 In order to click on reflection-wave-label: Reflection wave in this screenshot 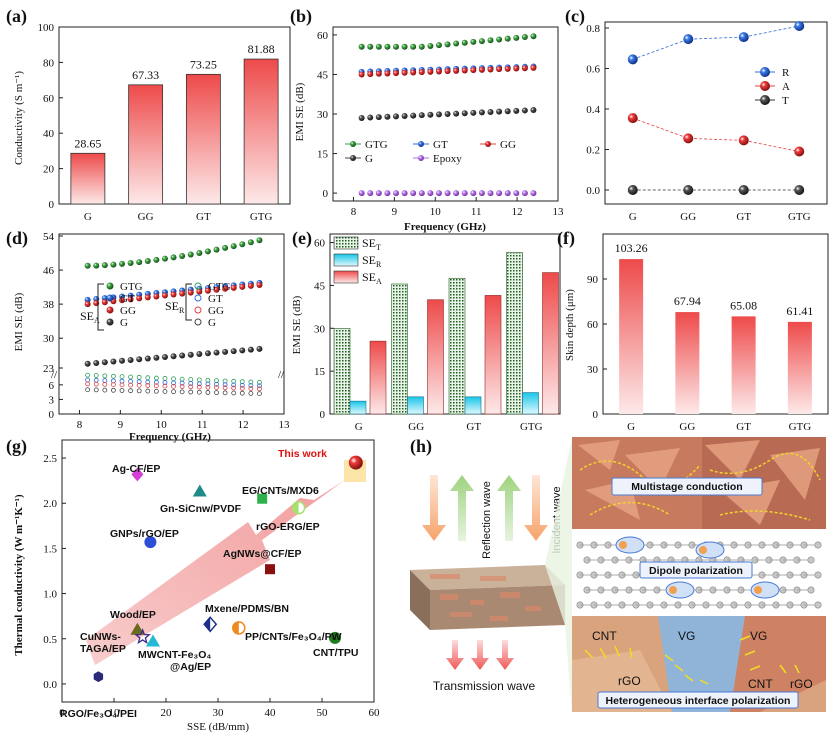, I will do `click(487, 520)`.